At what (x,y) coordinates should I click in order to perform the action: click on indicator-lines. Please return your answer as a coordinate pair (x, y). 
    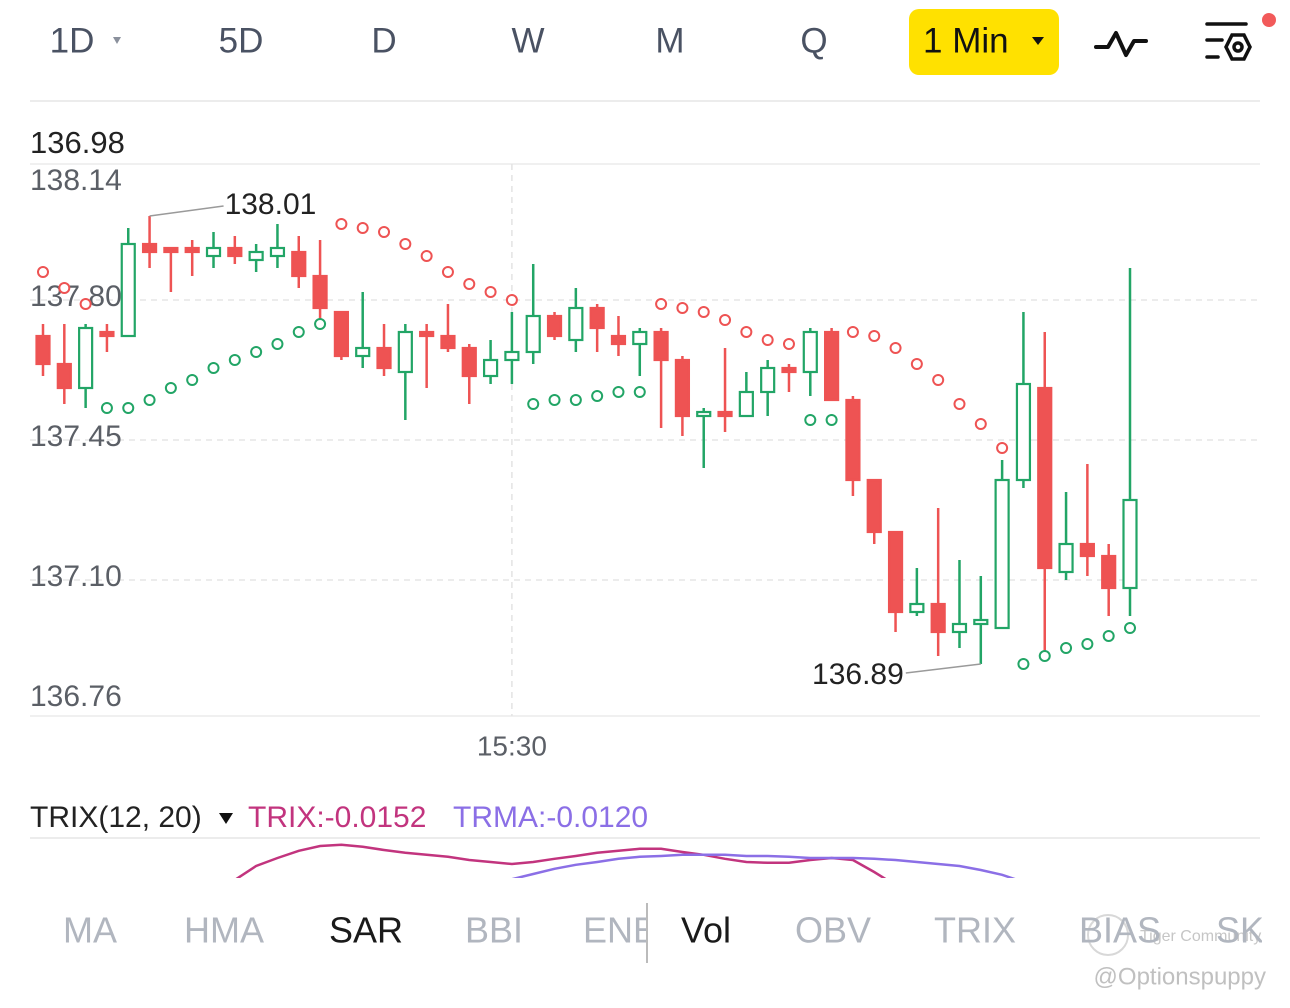
    Looking at the image, I should click on (625, 860).